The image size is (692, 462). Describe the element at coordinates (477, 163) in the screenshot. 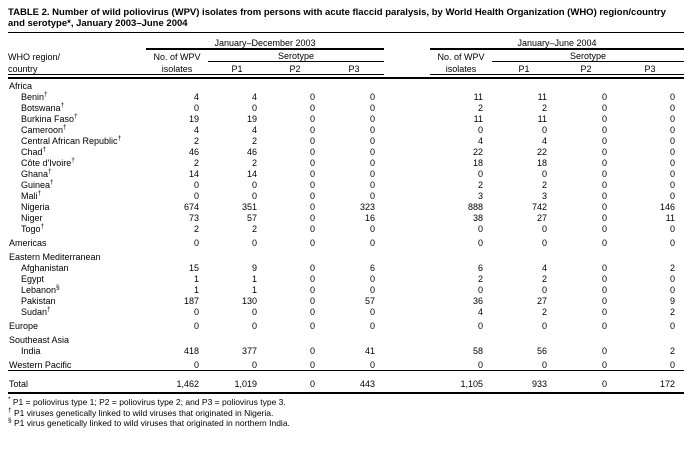

I see `cell-value: 18` at that location.